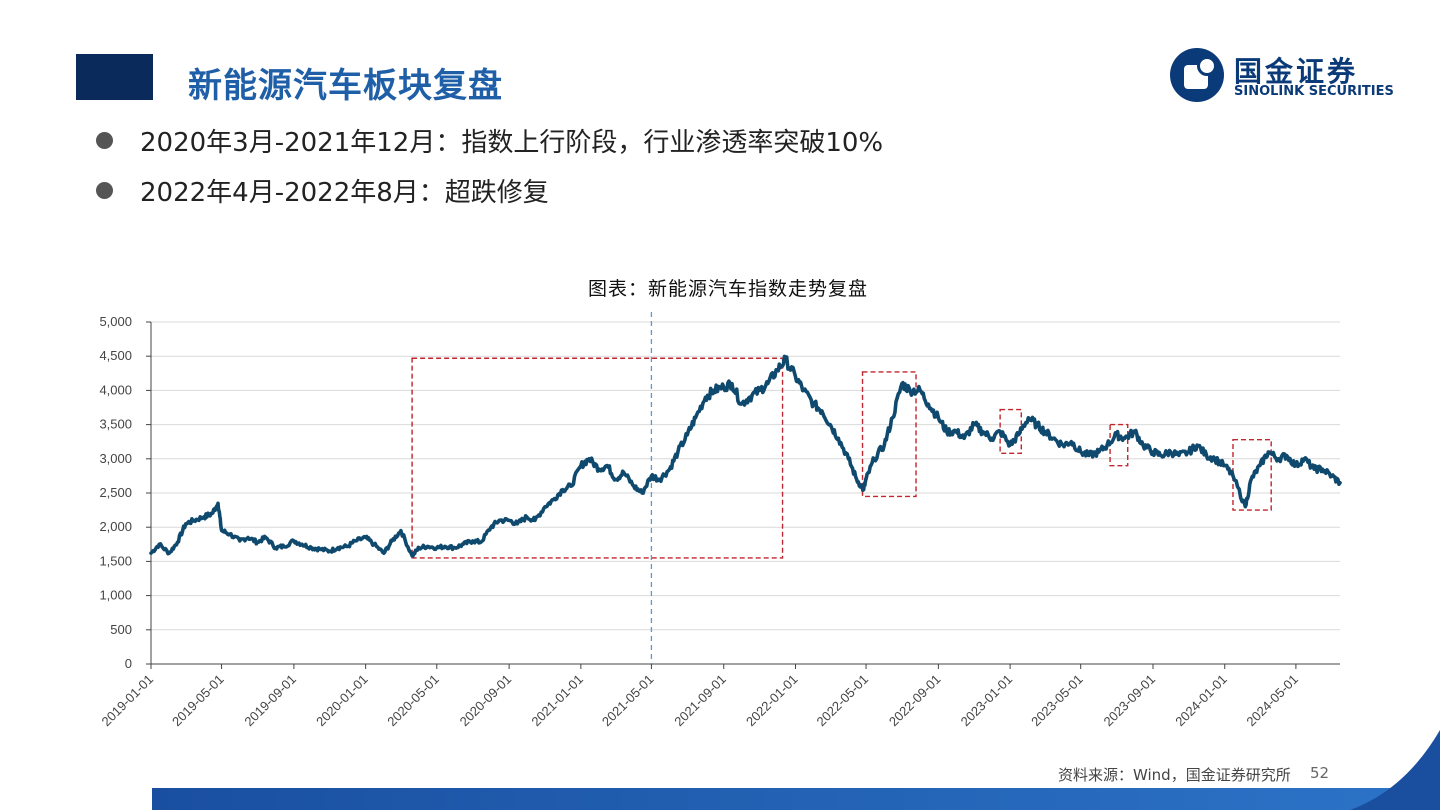 The image size is (1440, 810). What do you see at coordinates (115, 560) in the screenshot?
I see `y-tick-label: 1,500` at bounding box center [115, 560].